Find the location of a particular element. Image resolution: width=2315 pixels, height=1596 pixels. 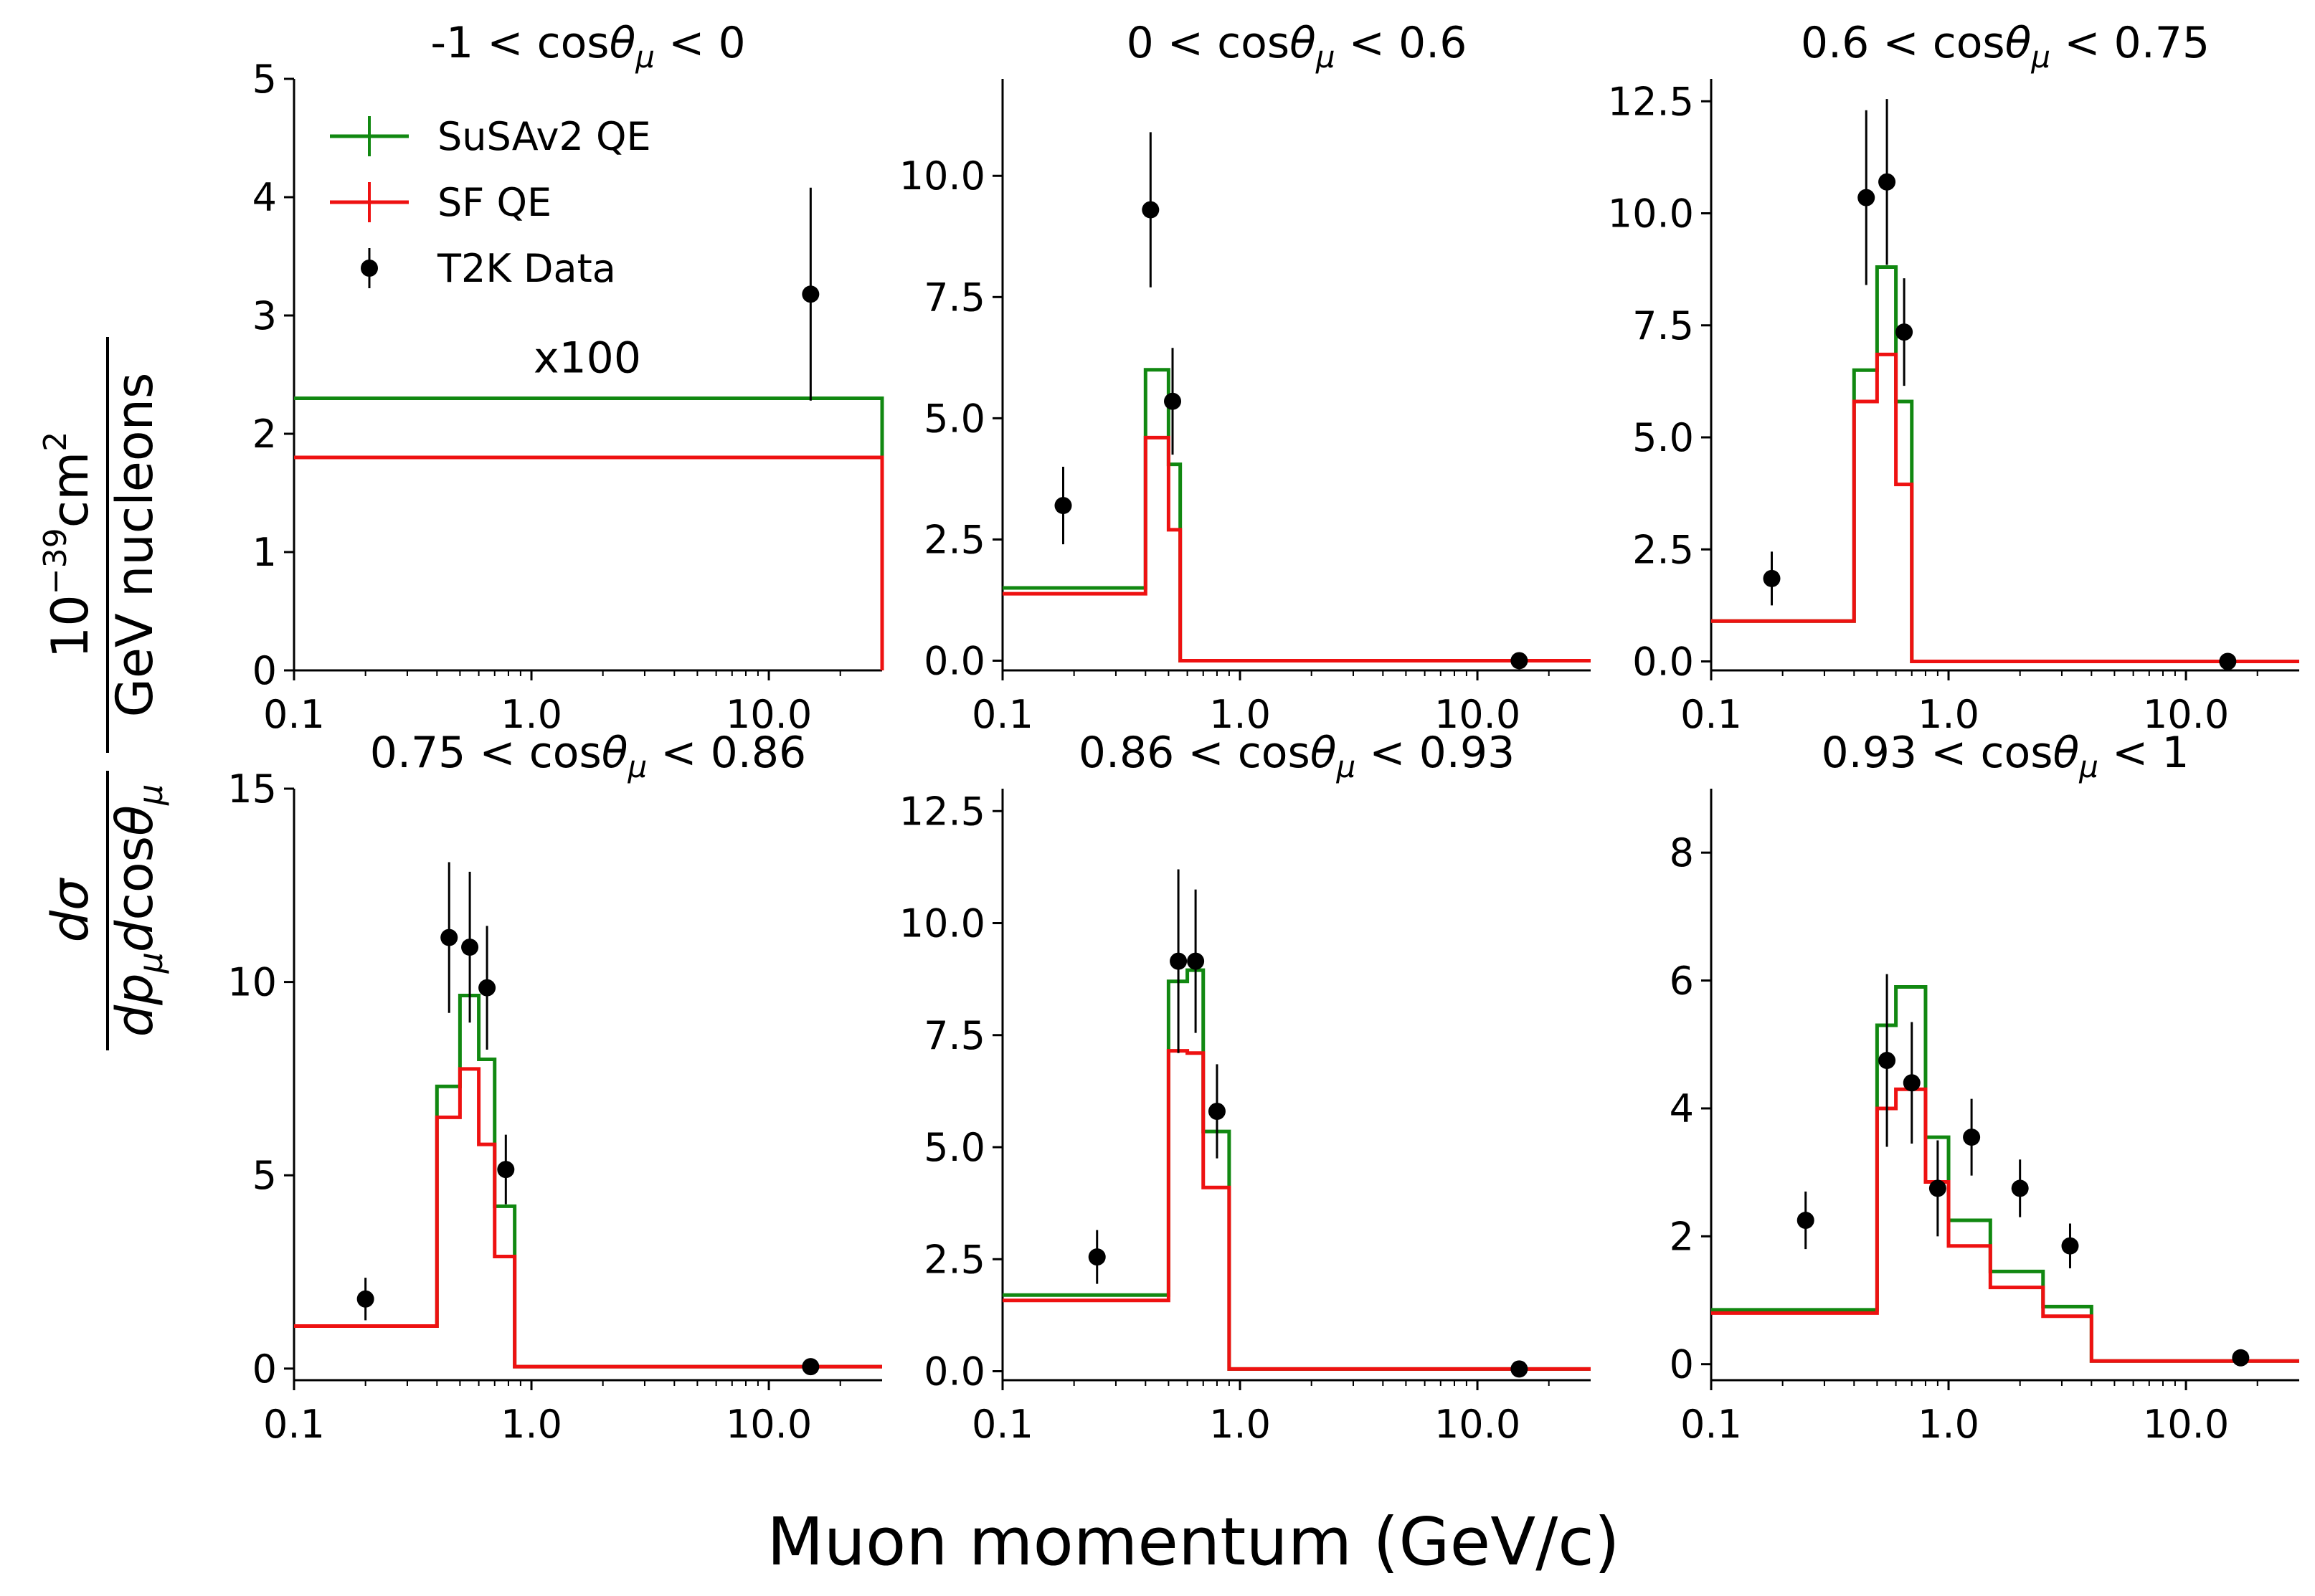

x-axis-label: Muon momentum (GeV/c) is located at coordinates (1193, 1542).